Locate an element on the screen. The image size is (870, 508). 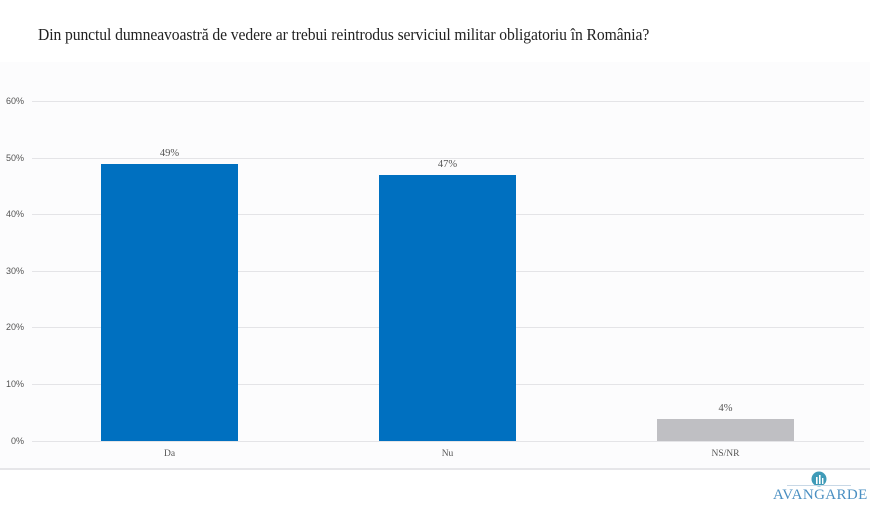
bar-ns-nr is located at coordinates (725, 430).